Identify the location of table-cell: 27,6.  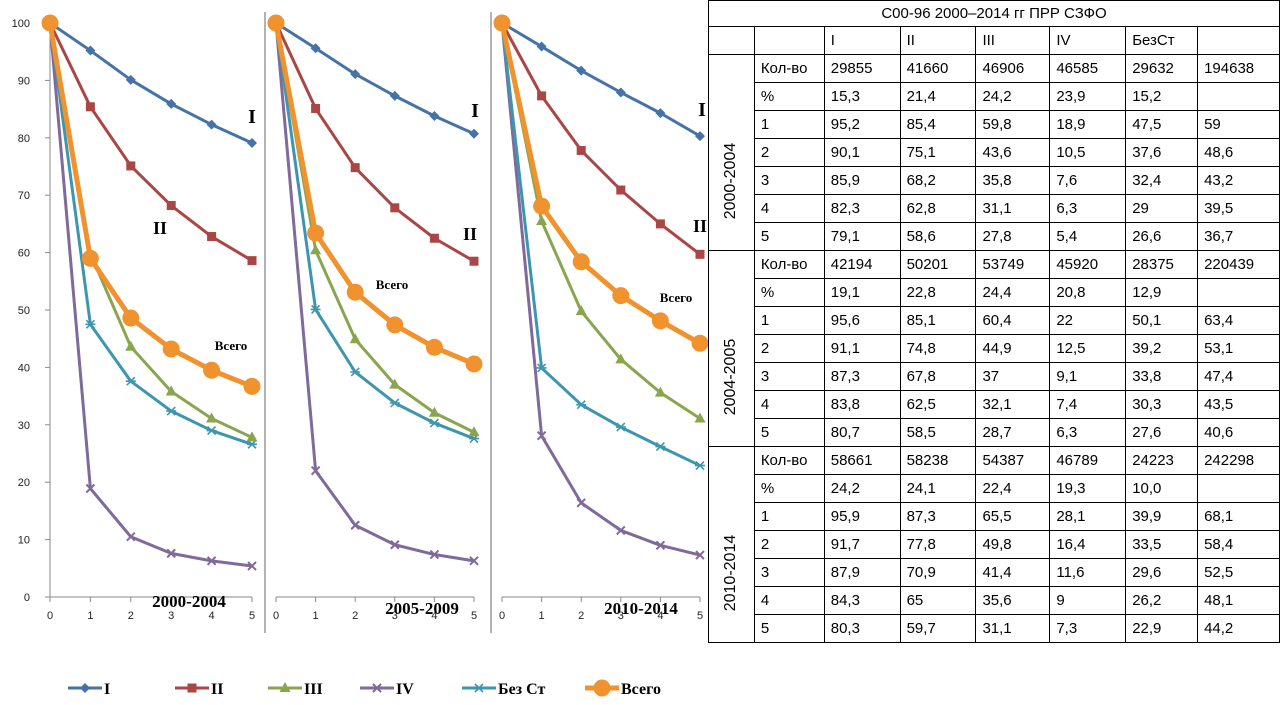
(1162, 432).